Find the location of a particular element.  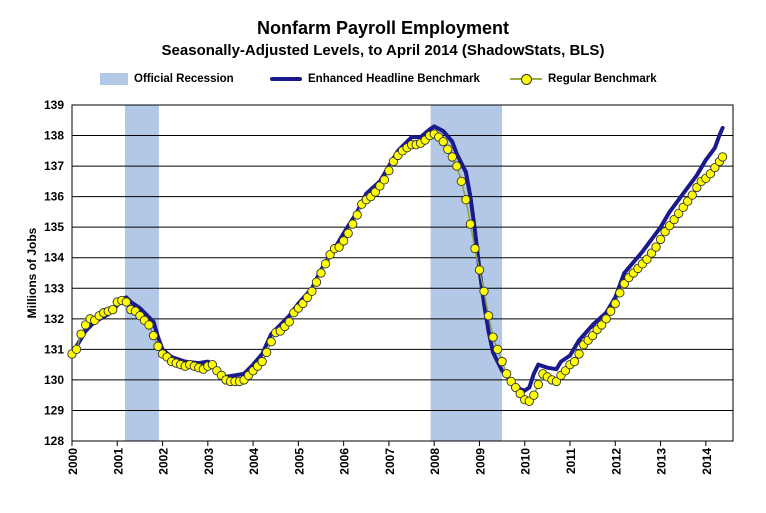

y-tick-label: 132 is located at coordinates (54, 319).